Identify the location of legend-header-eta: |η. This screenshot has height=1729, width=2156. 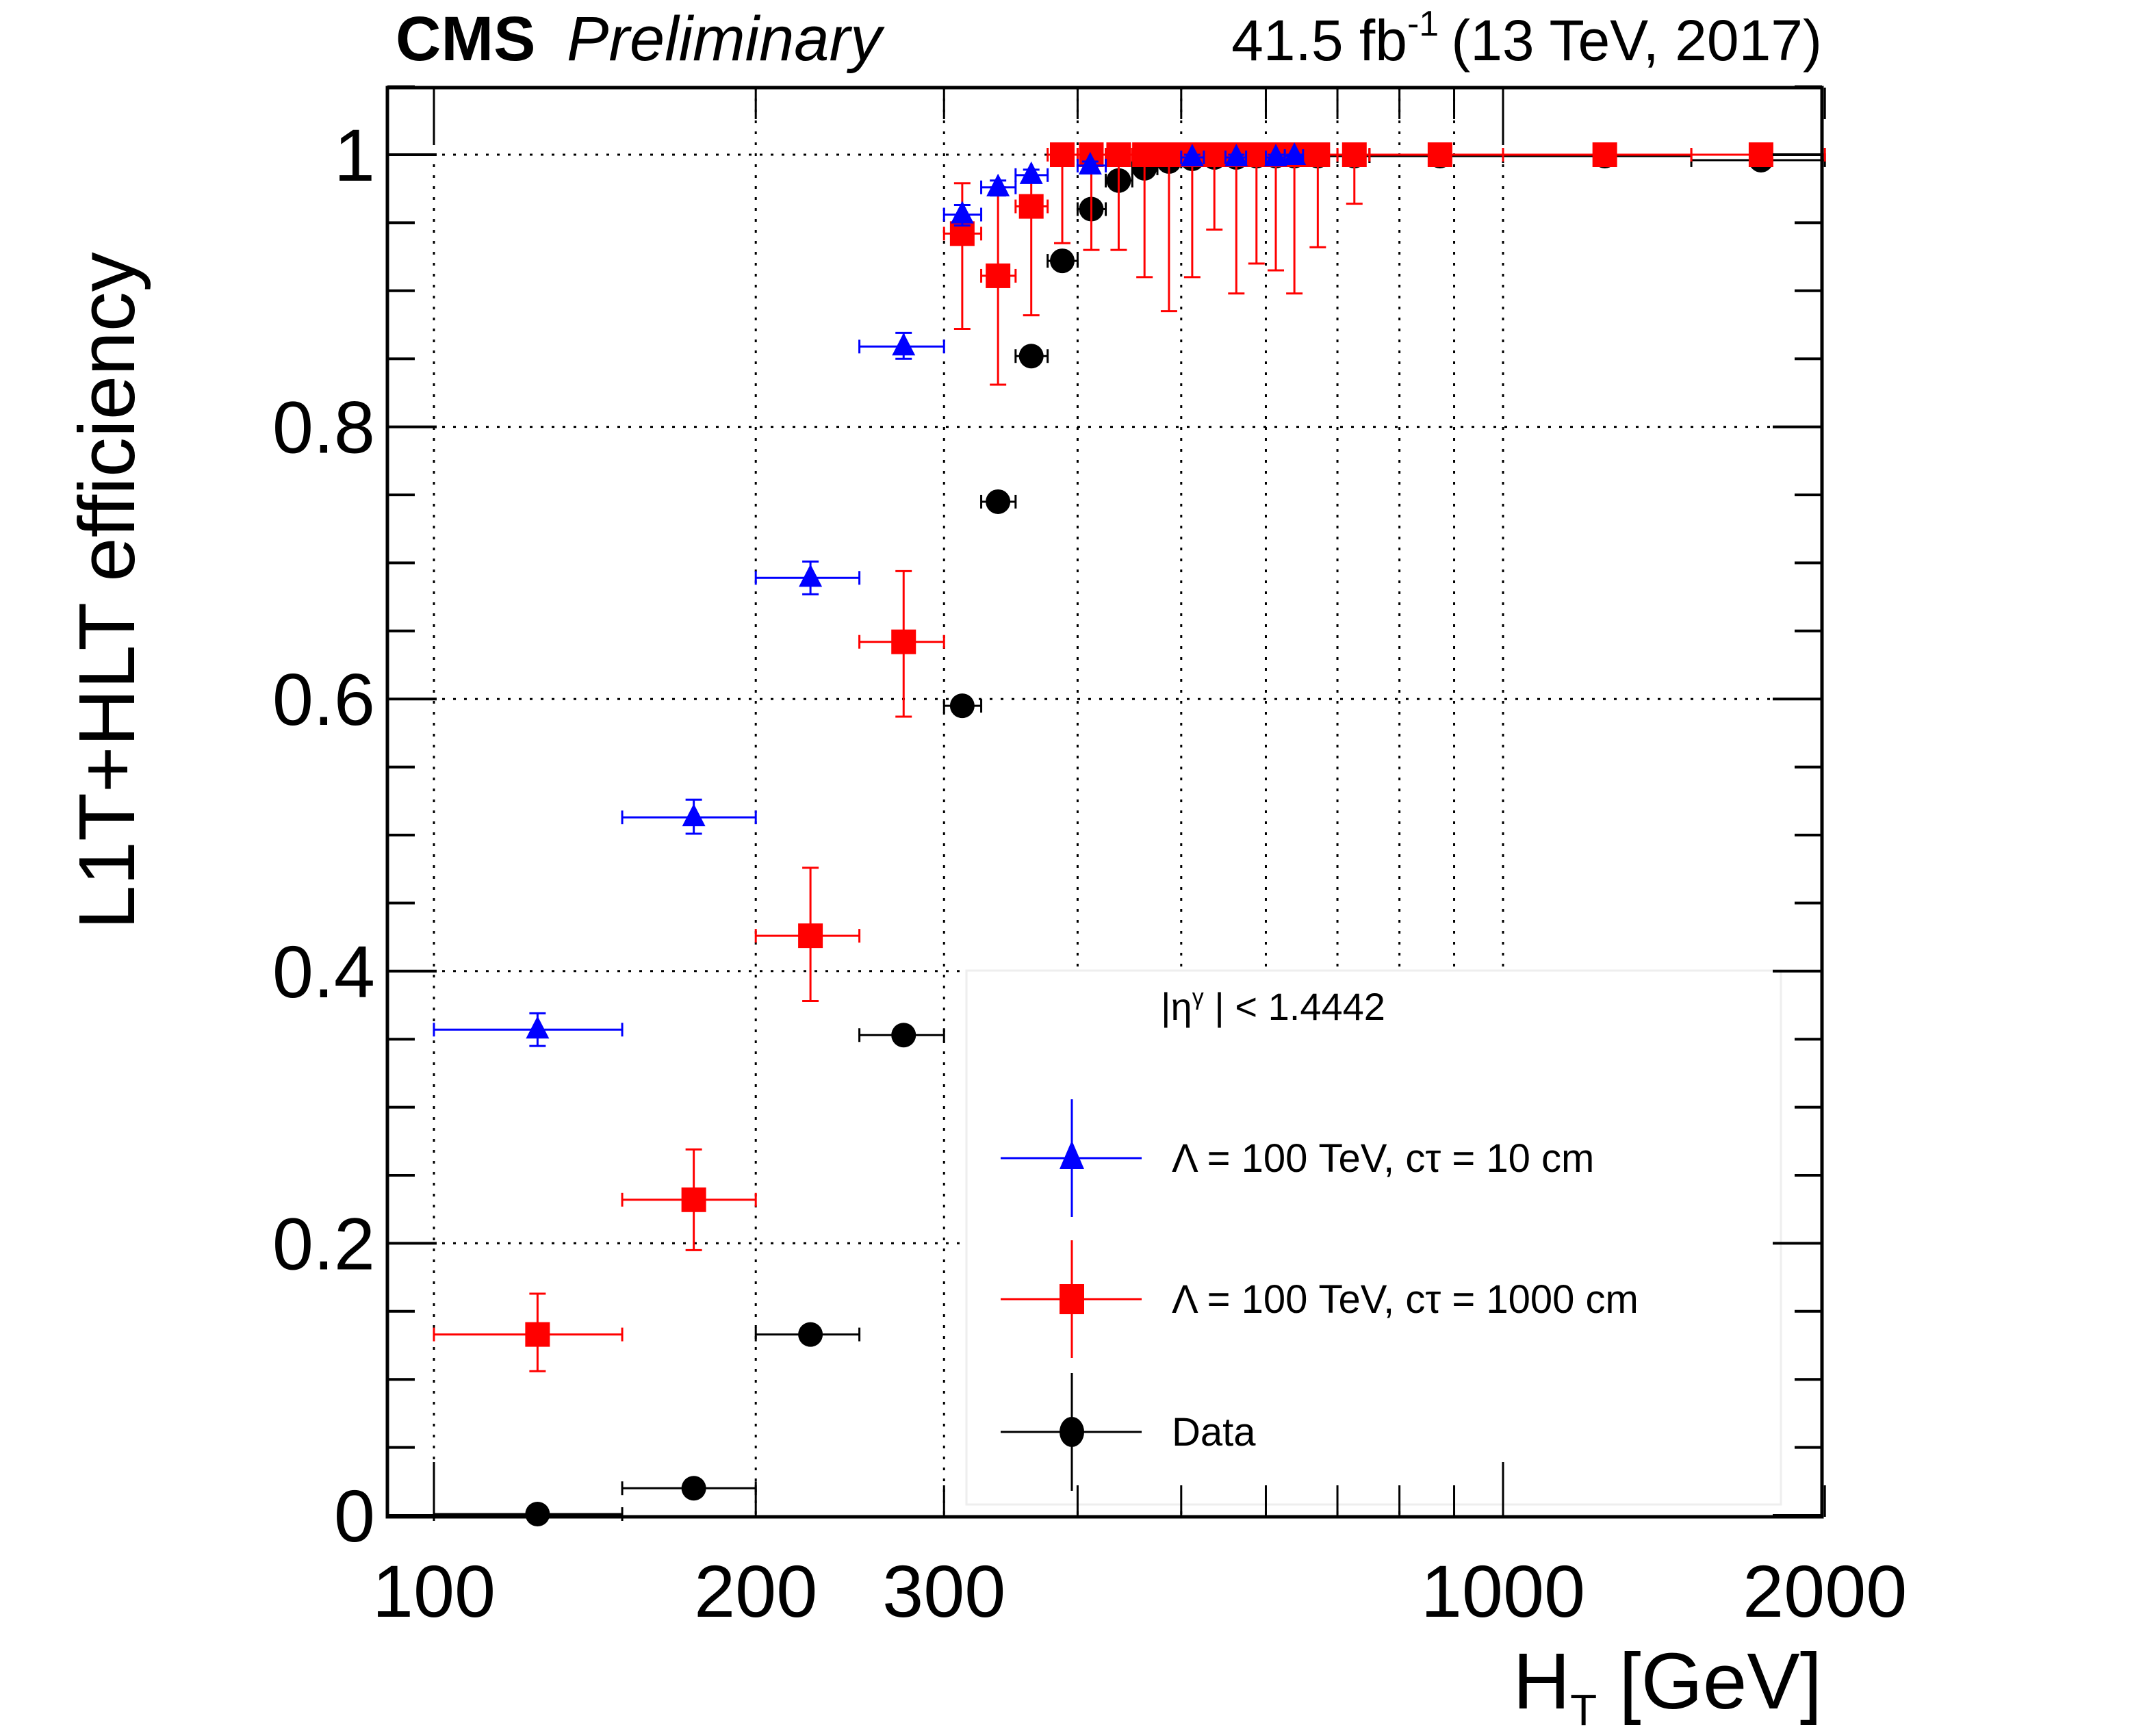
(1176, 1006).